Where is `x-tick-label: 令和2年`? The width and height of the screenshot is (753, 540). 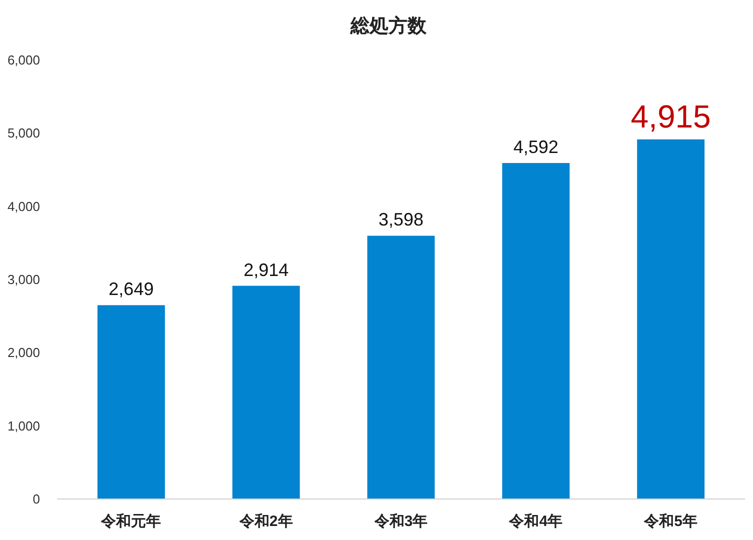
x-tick-label: 令和2年 is located at coordinates (265, 521).